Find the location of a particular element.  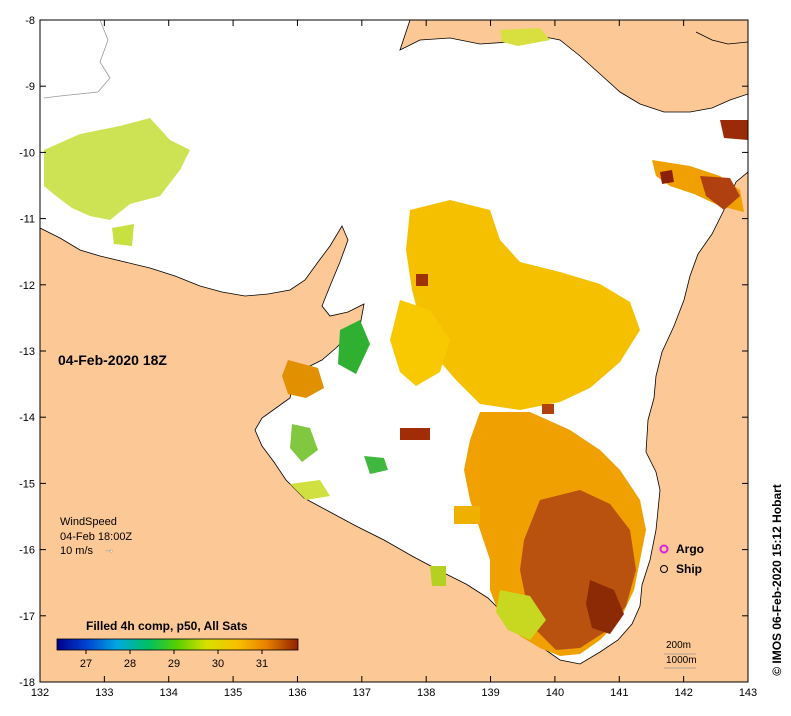

legend-argo-label: Argo is located at coordinates (690, 549).